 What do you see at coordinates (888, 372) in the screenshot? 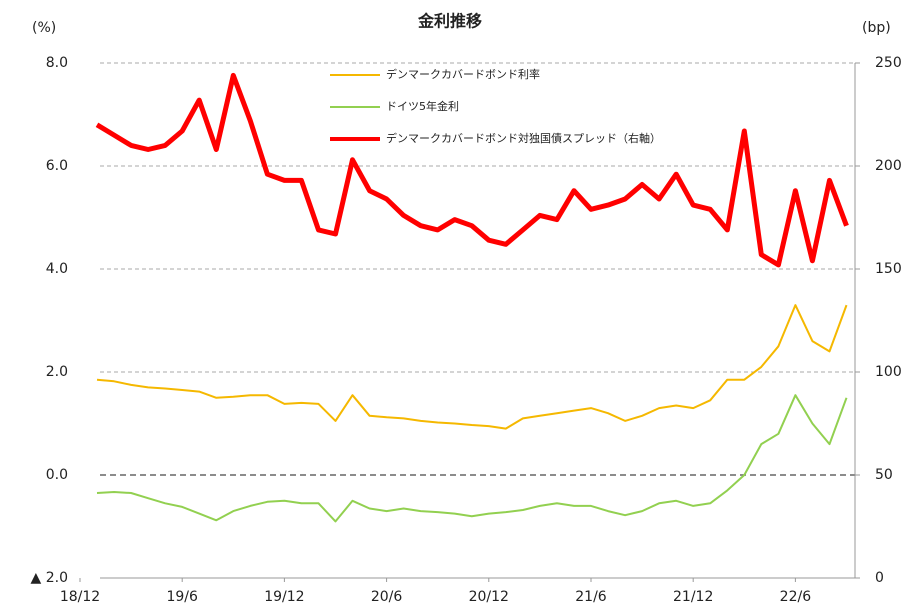
I see `y2-tick-label: 100` at bounding box center [888, 372].